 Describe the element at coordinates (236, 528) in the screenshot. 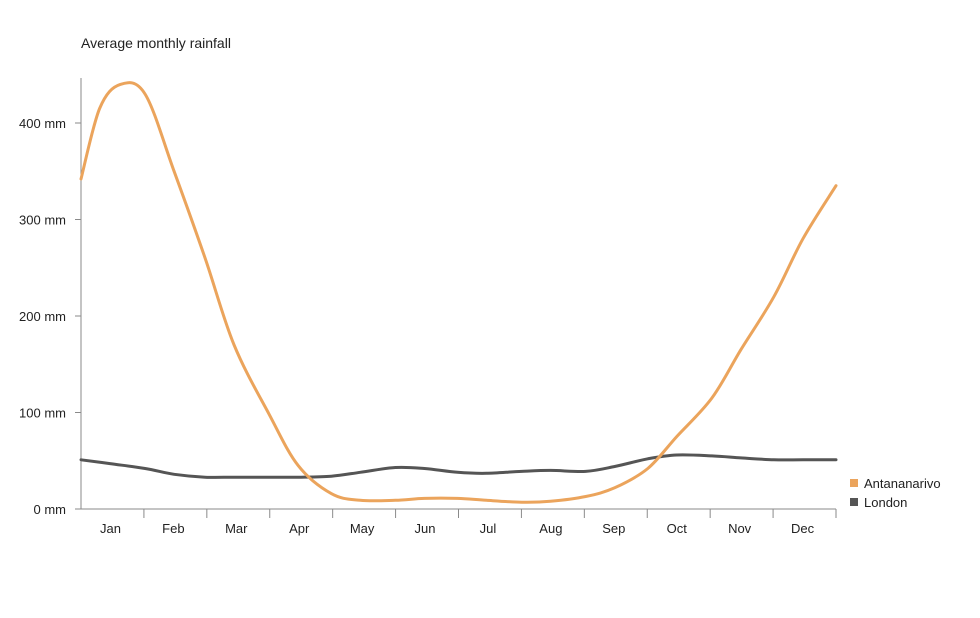

I see `x-tick-label-mar: Mar` at that location.